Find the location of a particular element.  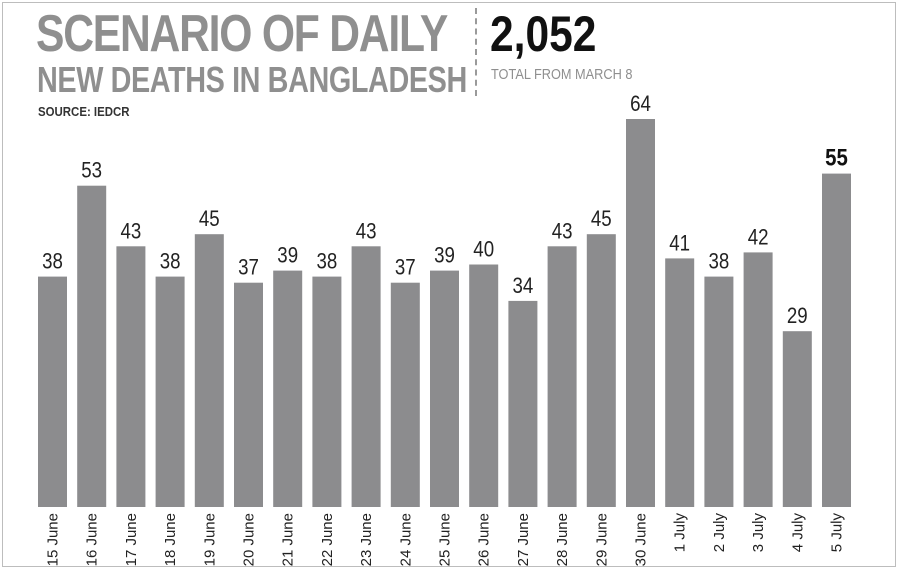

bar-29-june is located at coordinates (601, 370).